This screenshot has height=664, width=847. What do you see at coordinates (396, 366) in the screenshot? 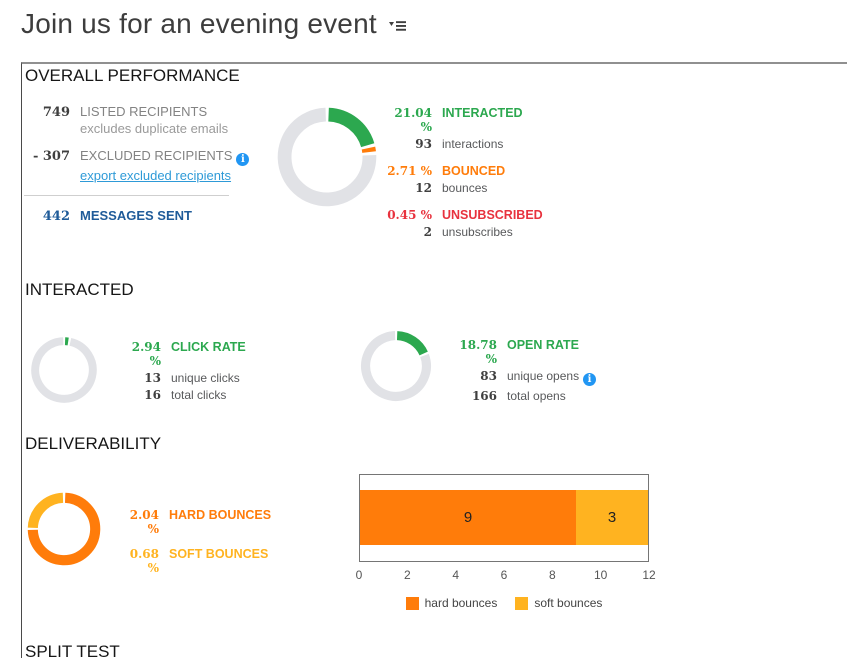
I see `open-rate-donut-chart` at bounding box center [396, 366].